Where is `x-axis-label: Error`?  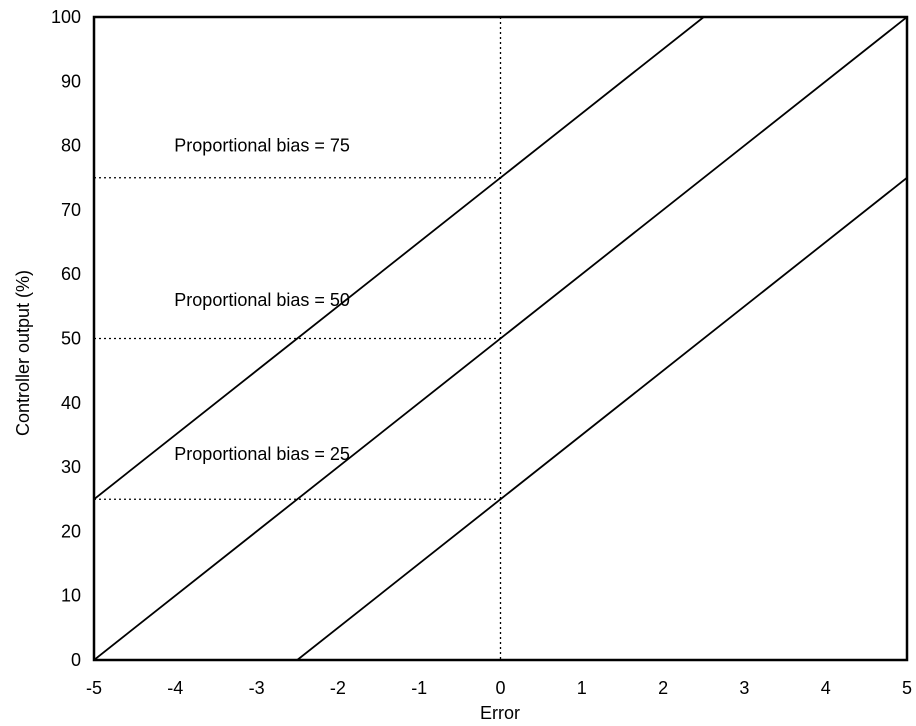
x-axis-label: Error is located at coordinates (500, 713).